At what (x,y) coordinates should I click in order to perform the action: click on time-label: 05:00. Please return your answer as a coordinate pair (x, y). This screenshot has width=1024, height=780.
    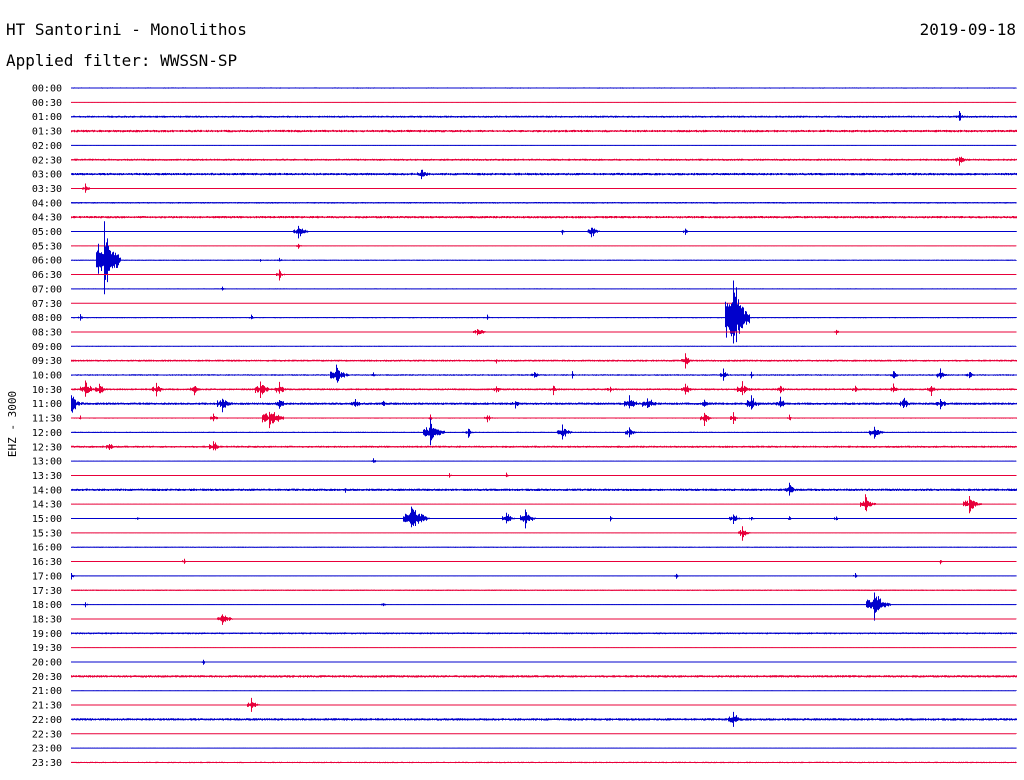
    Looking at the image, I should click on (47, 232).